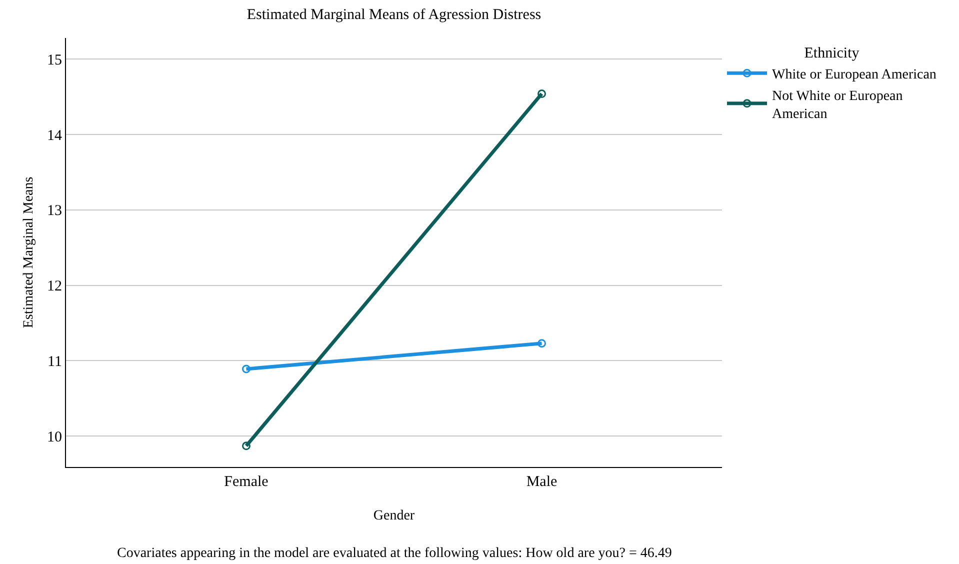 This screenshot has width=959, height=564. What do you see at coordinates (837, 105) in the screenshot?
I see `legend-label: Not White or European American` at bounding box center [837, 105].